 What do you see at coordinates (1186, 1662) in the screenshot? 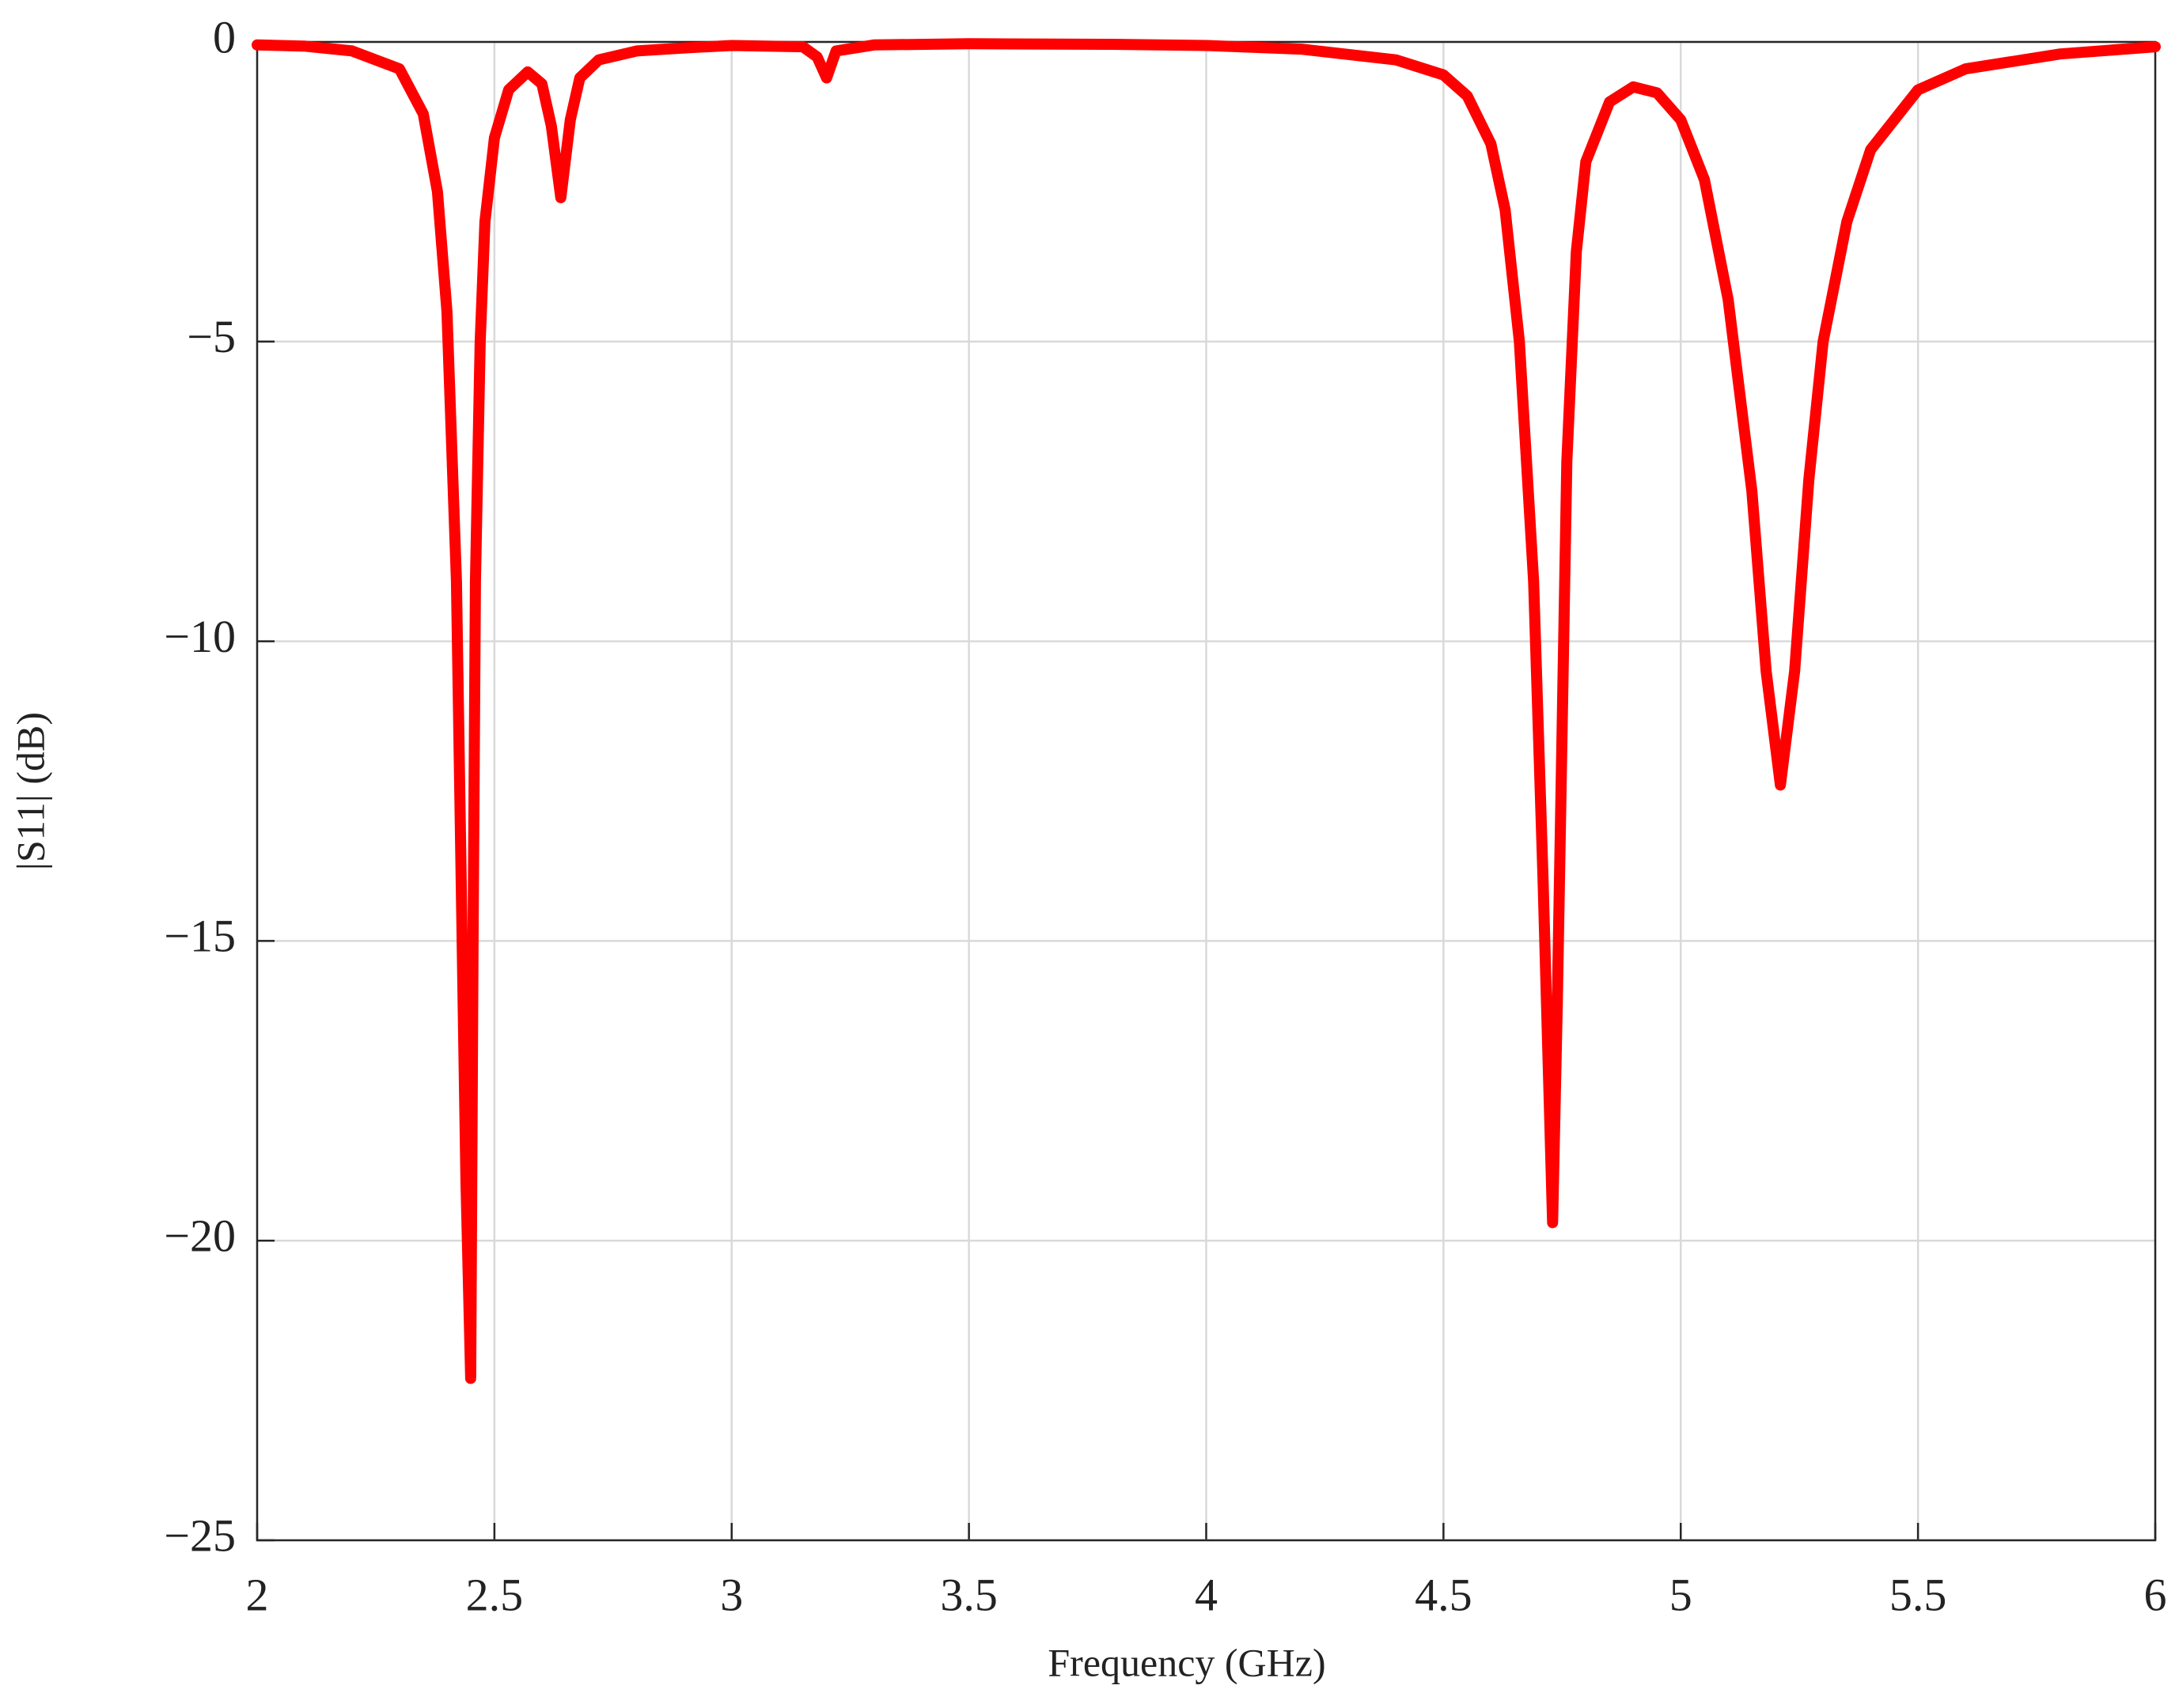
I see `x-axis-label: Frequency (GHz)` at bounding box center [1186, 1662].